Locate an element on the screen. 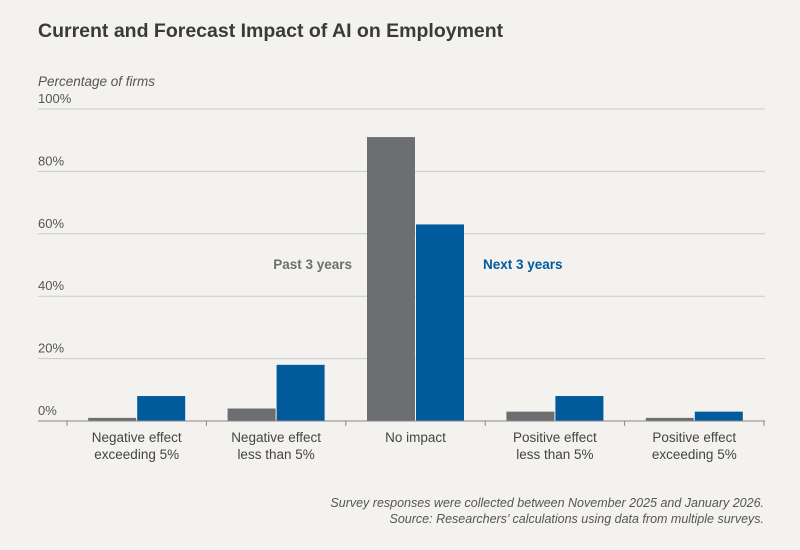  x-category-label: Positive effect less than 5% is located at coordinates (555, 446).